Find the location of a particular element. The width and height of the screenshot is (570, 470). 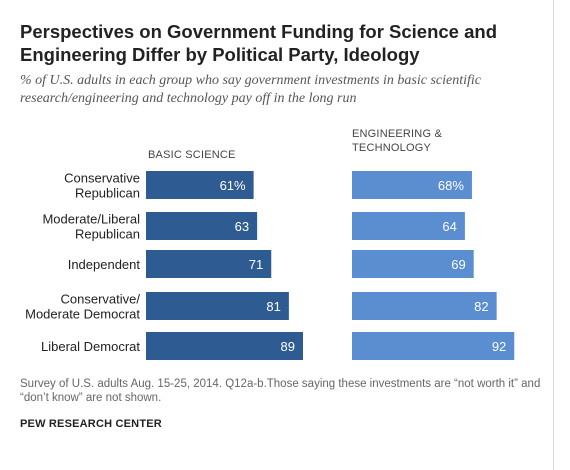

category-label: Conservative/Moderate Democrat is located at coordinates (82, 307).